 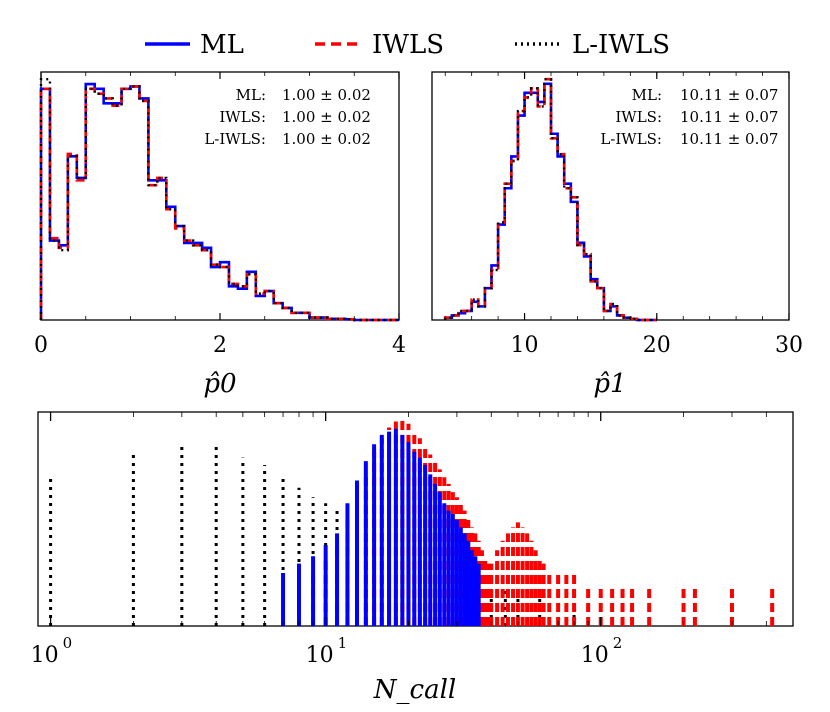 What do you see at coordinates (235, 139) in the screenshot?
I see `panel-p0-stat-label-liwls: L-IWLS:` at bounding box center [235, 139].